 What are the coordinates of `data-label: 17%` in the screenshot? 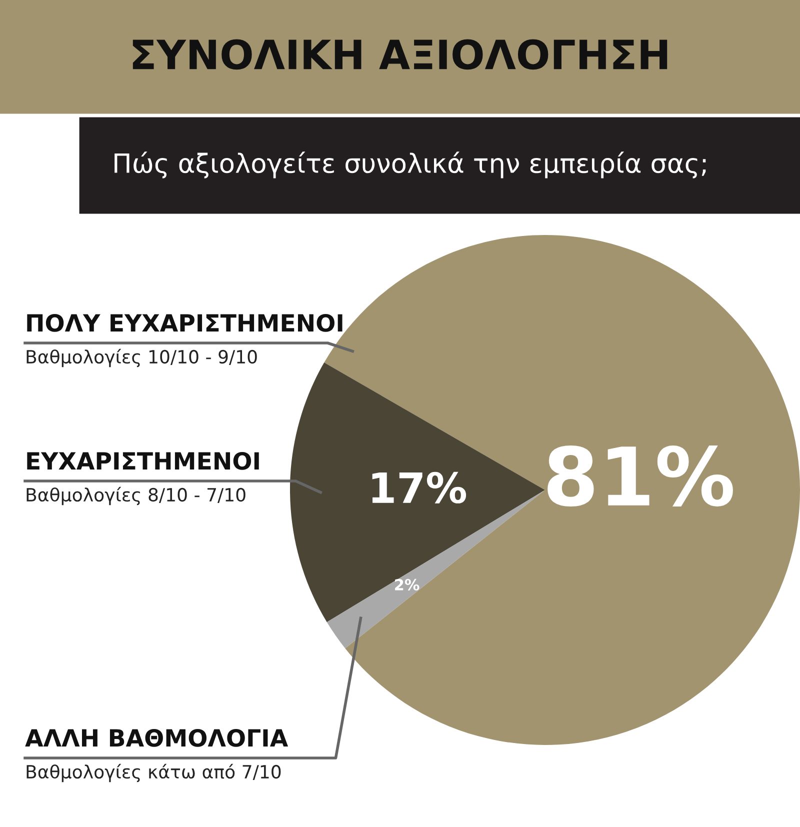 It's located at (419, 488).